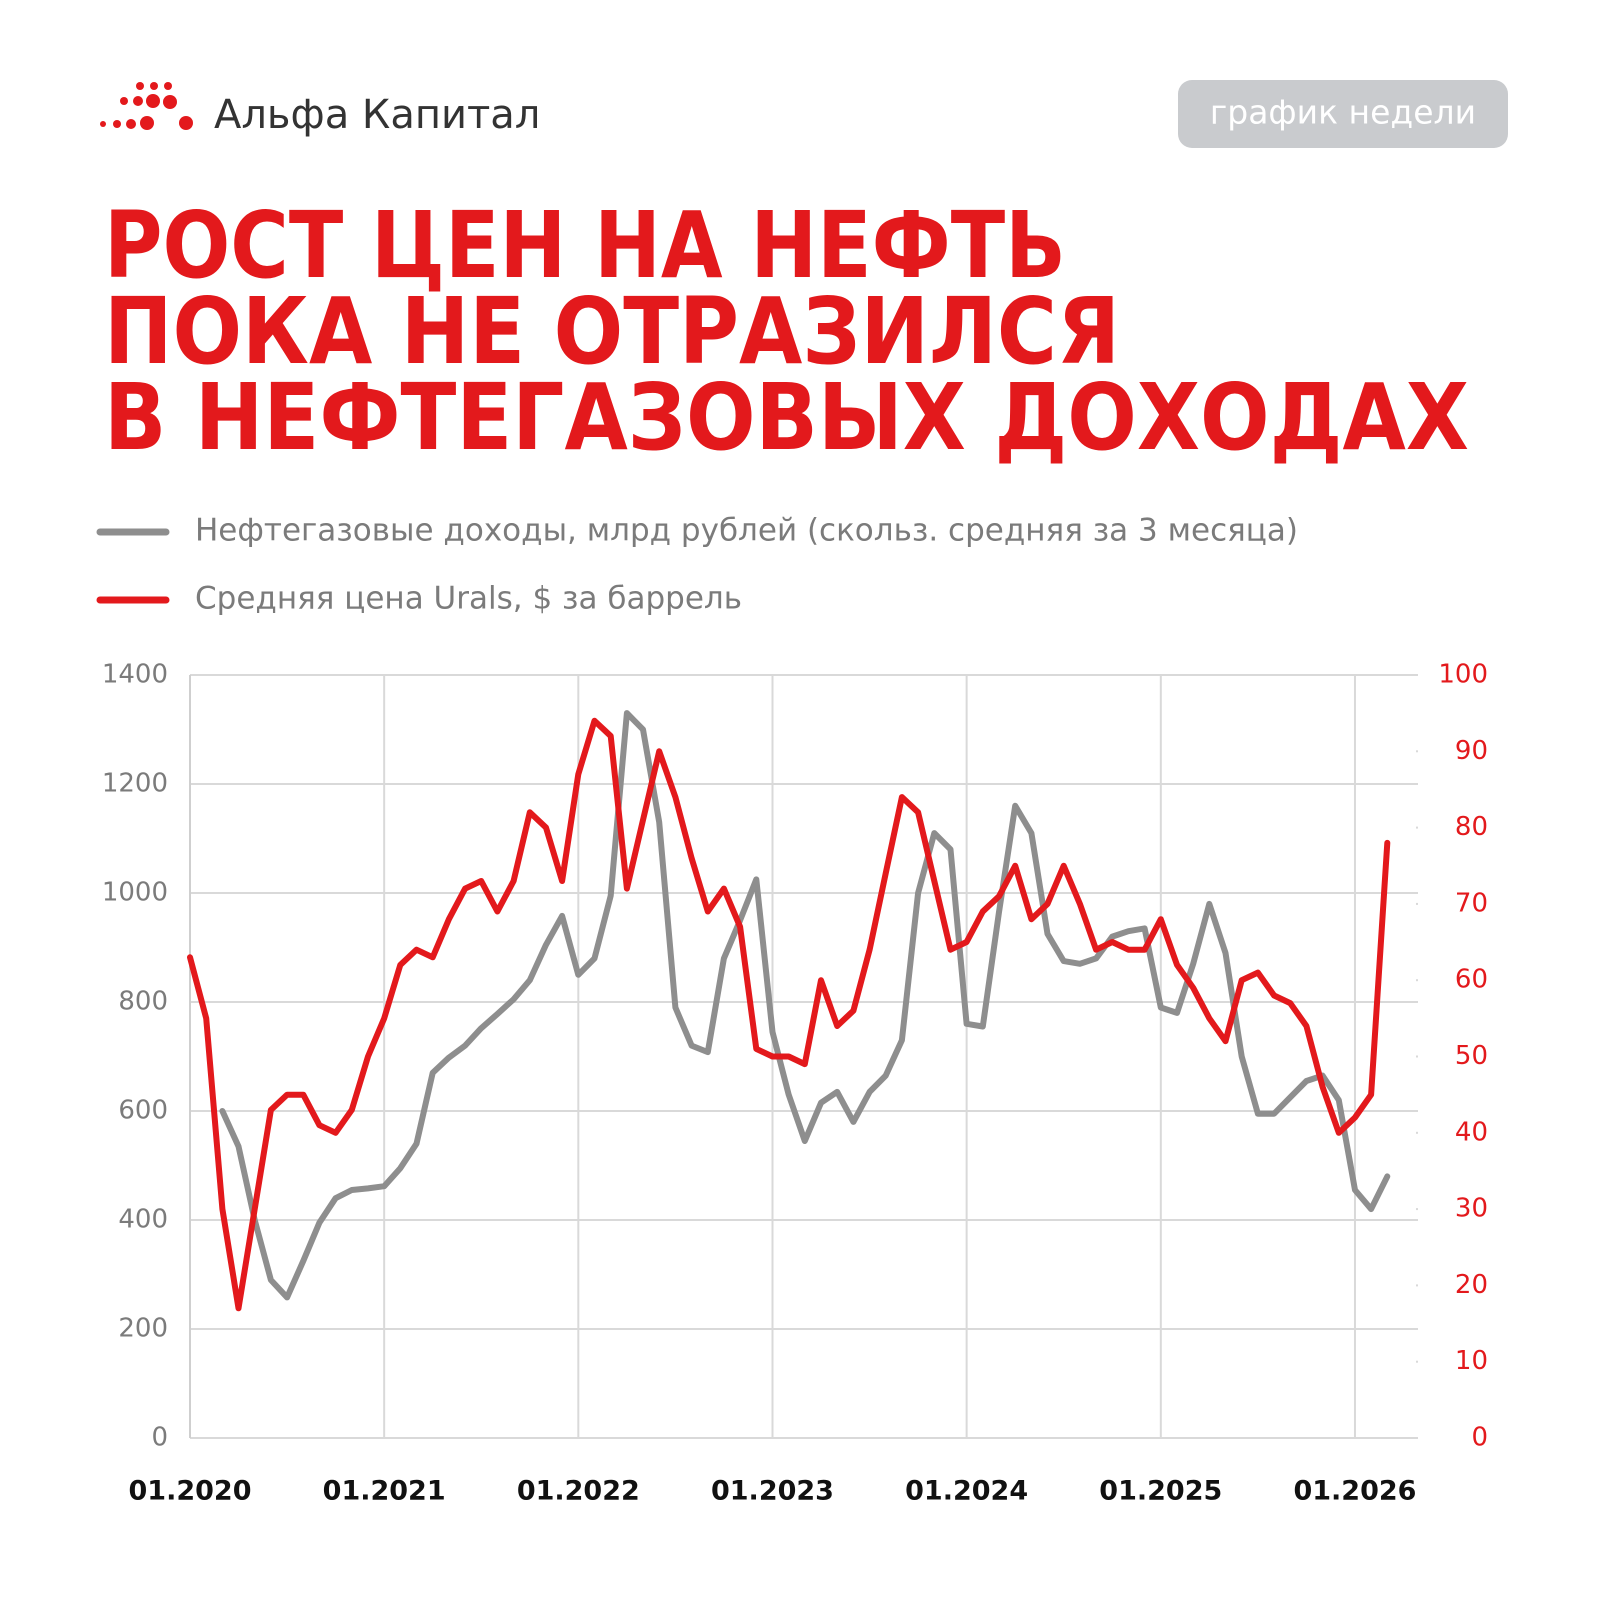 The height and width of the screenshot is (1600, 1600). What do you see at coordinates (159, 1438) in the screenshot?
I see `y-tick-label: 0` at bounding box center [159, 1438].